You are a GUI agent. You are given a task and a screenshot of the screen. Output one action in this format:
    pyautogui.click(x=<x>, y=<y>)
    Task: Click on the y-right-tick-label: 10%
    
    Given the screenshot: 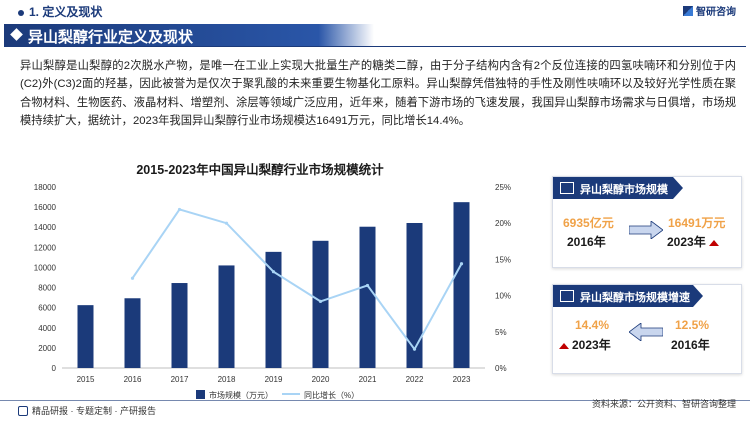 What is the action you would take?
    pyautogui.click(x=503, y=296)
    